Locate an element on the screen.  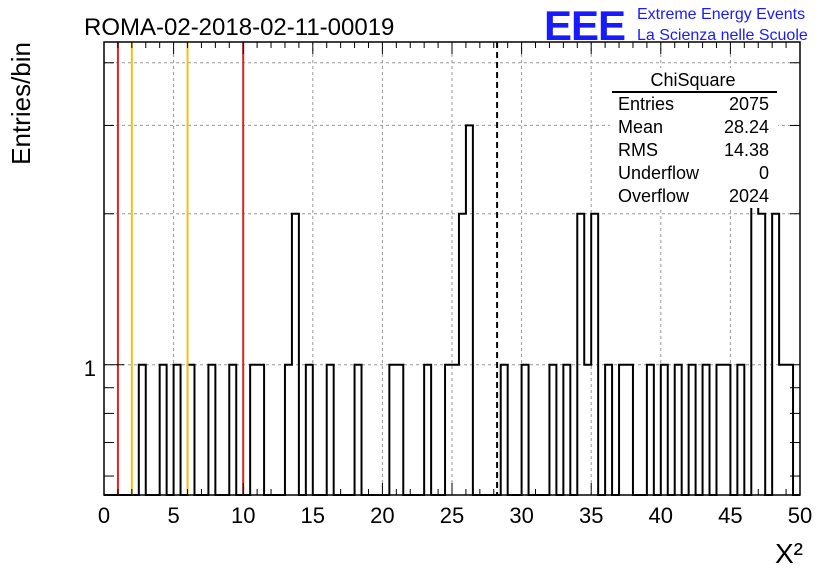
x-tick-label: 20 is located at coordinates (382, 515).